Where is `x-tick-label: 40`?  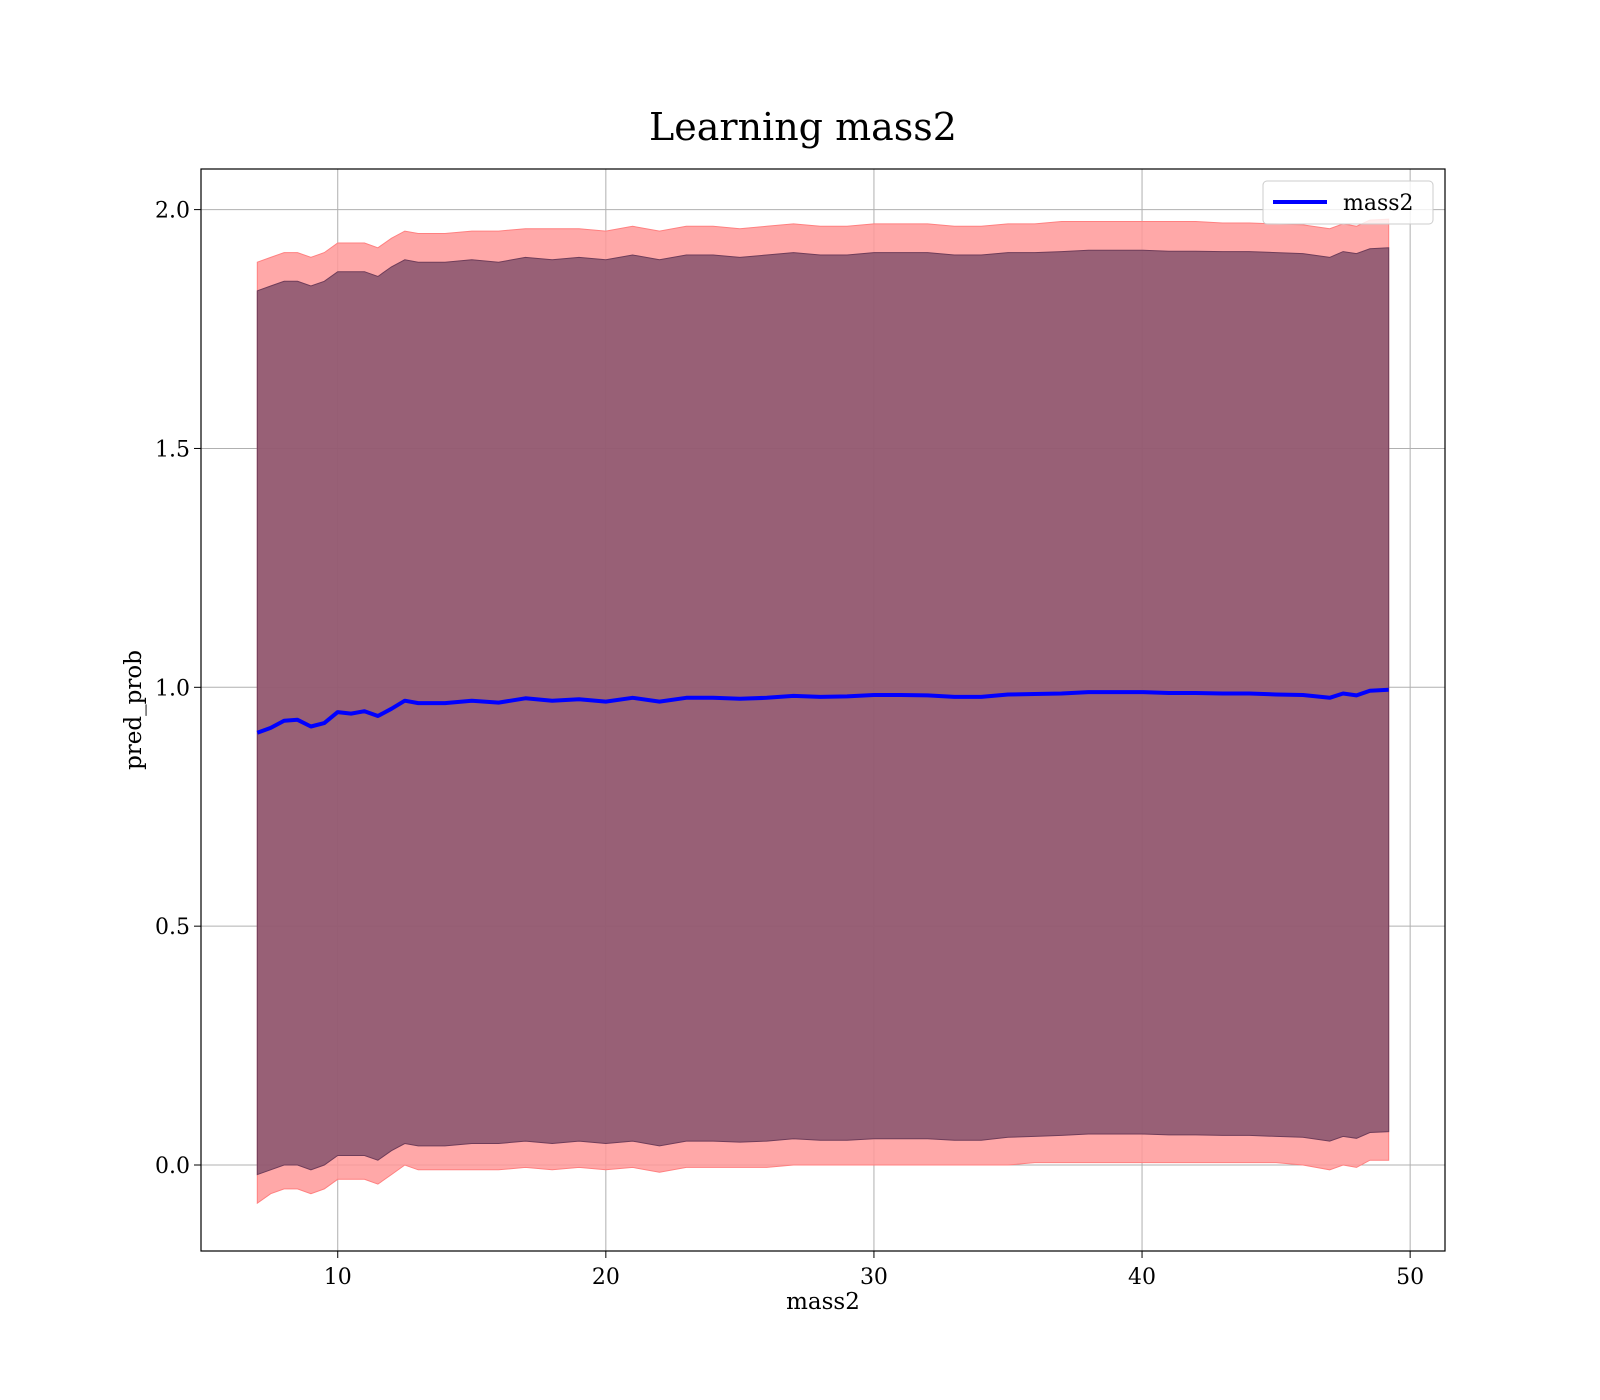
x-tick-label: 40 is located at coordinates (1142, 1277).